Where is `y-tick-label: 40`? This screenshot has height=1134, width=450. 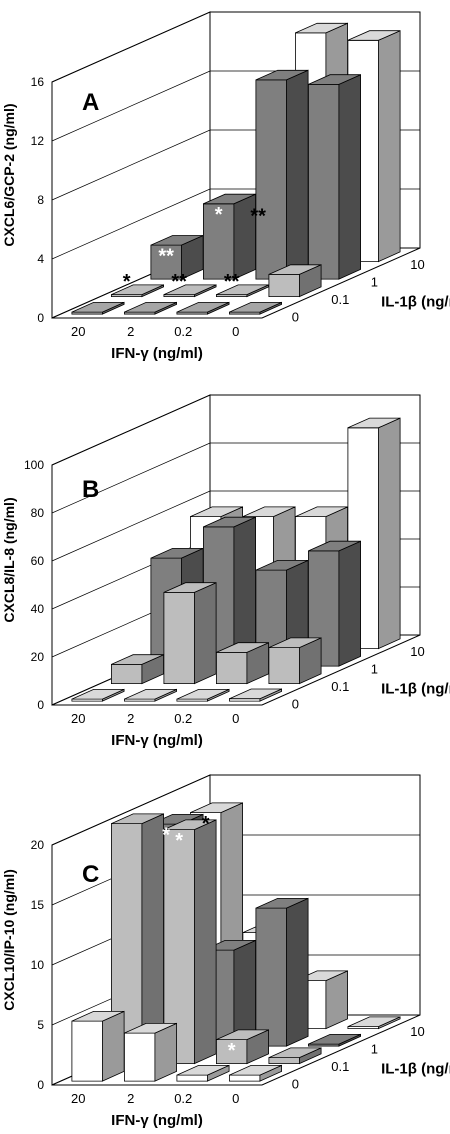 y-tick-label: 40 is located at coordinates (38, 609).